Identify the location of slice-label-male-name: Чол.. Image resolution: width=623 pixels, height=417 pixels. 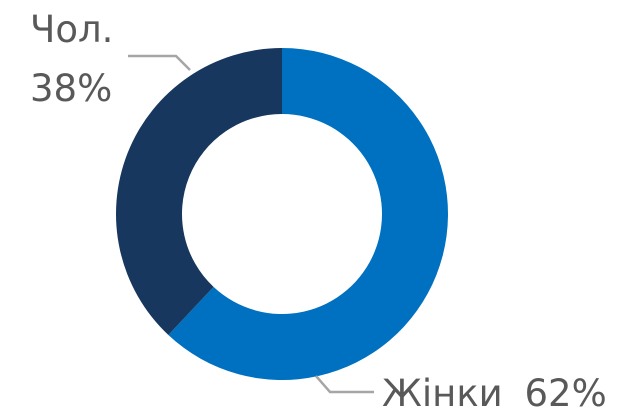
(71, 29).